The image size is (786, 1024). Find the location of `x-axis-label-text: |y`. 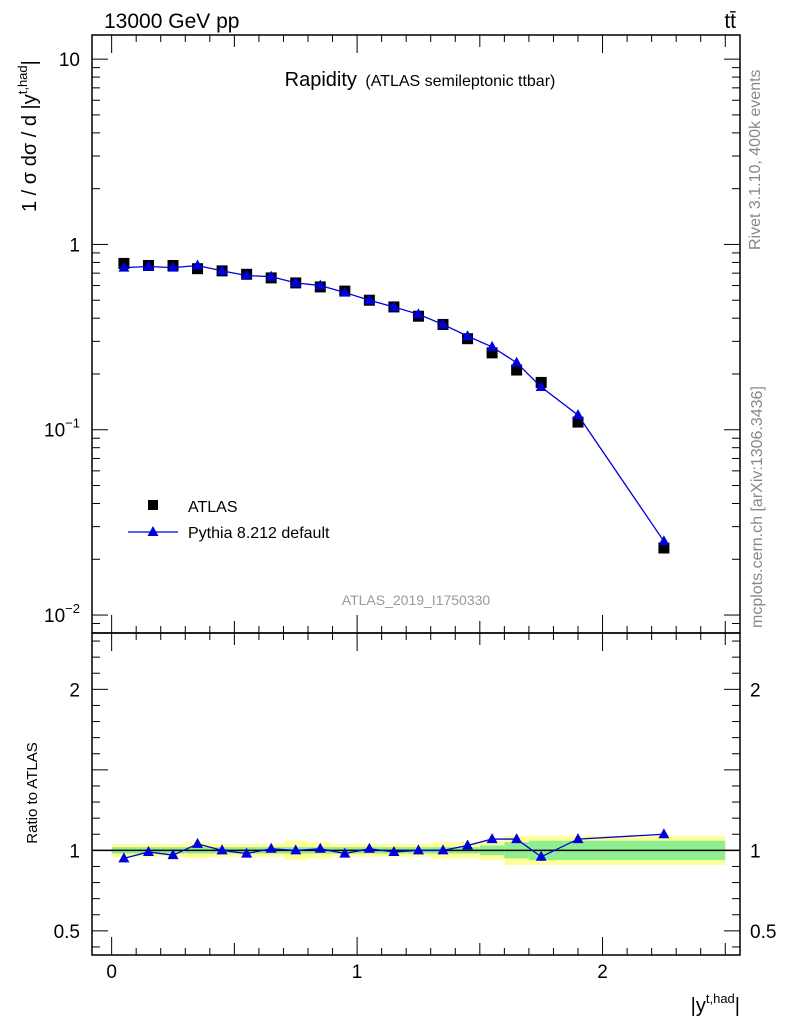

x-axis-label-text: |y is located at coordinates (698, 1006).